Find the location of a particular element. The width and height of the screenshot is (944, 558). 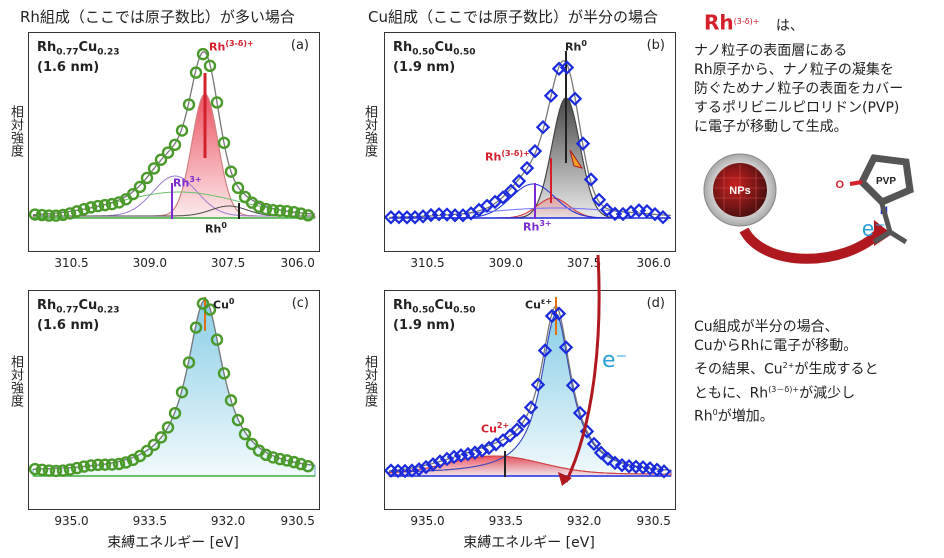

composition-a: Rh0.77Cu0.23 (1.6 nm) is located at coordinates (78, 57).